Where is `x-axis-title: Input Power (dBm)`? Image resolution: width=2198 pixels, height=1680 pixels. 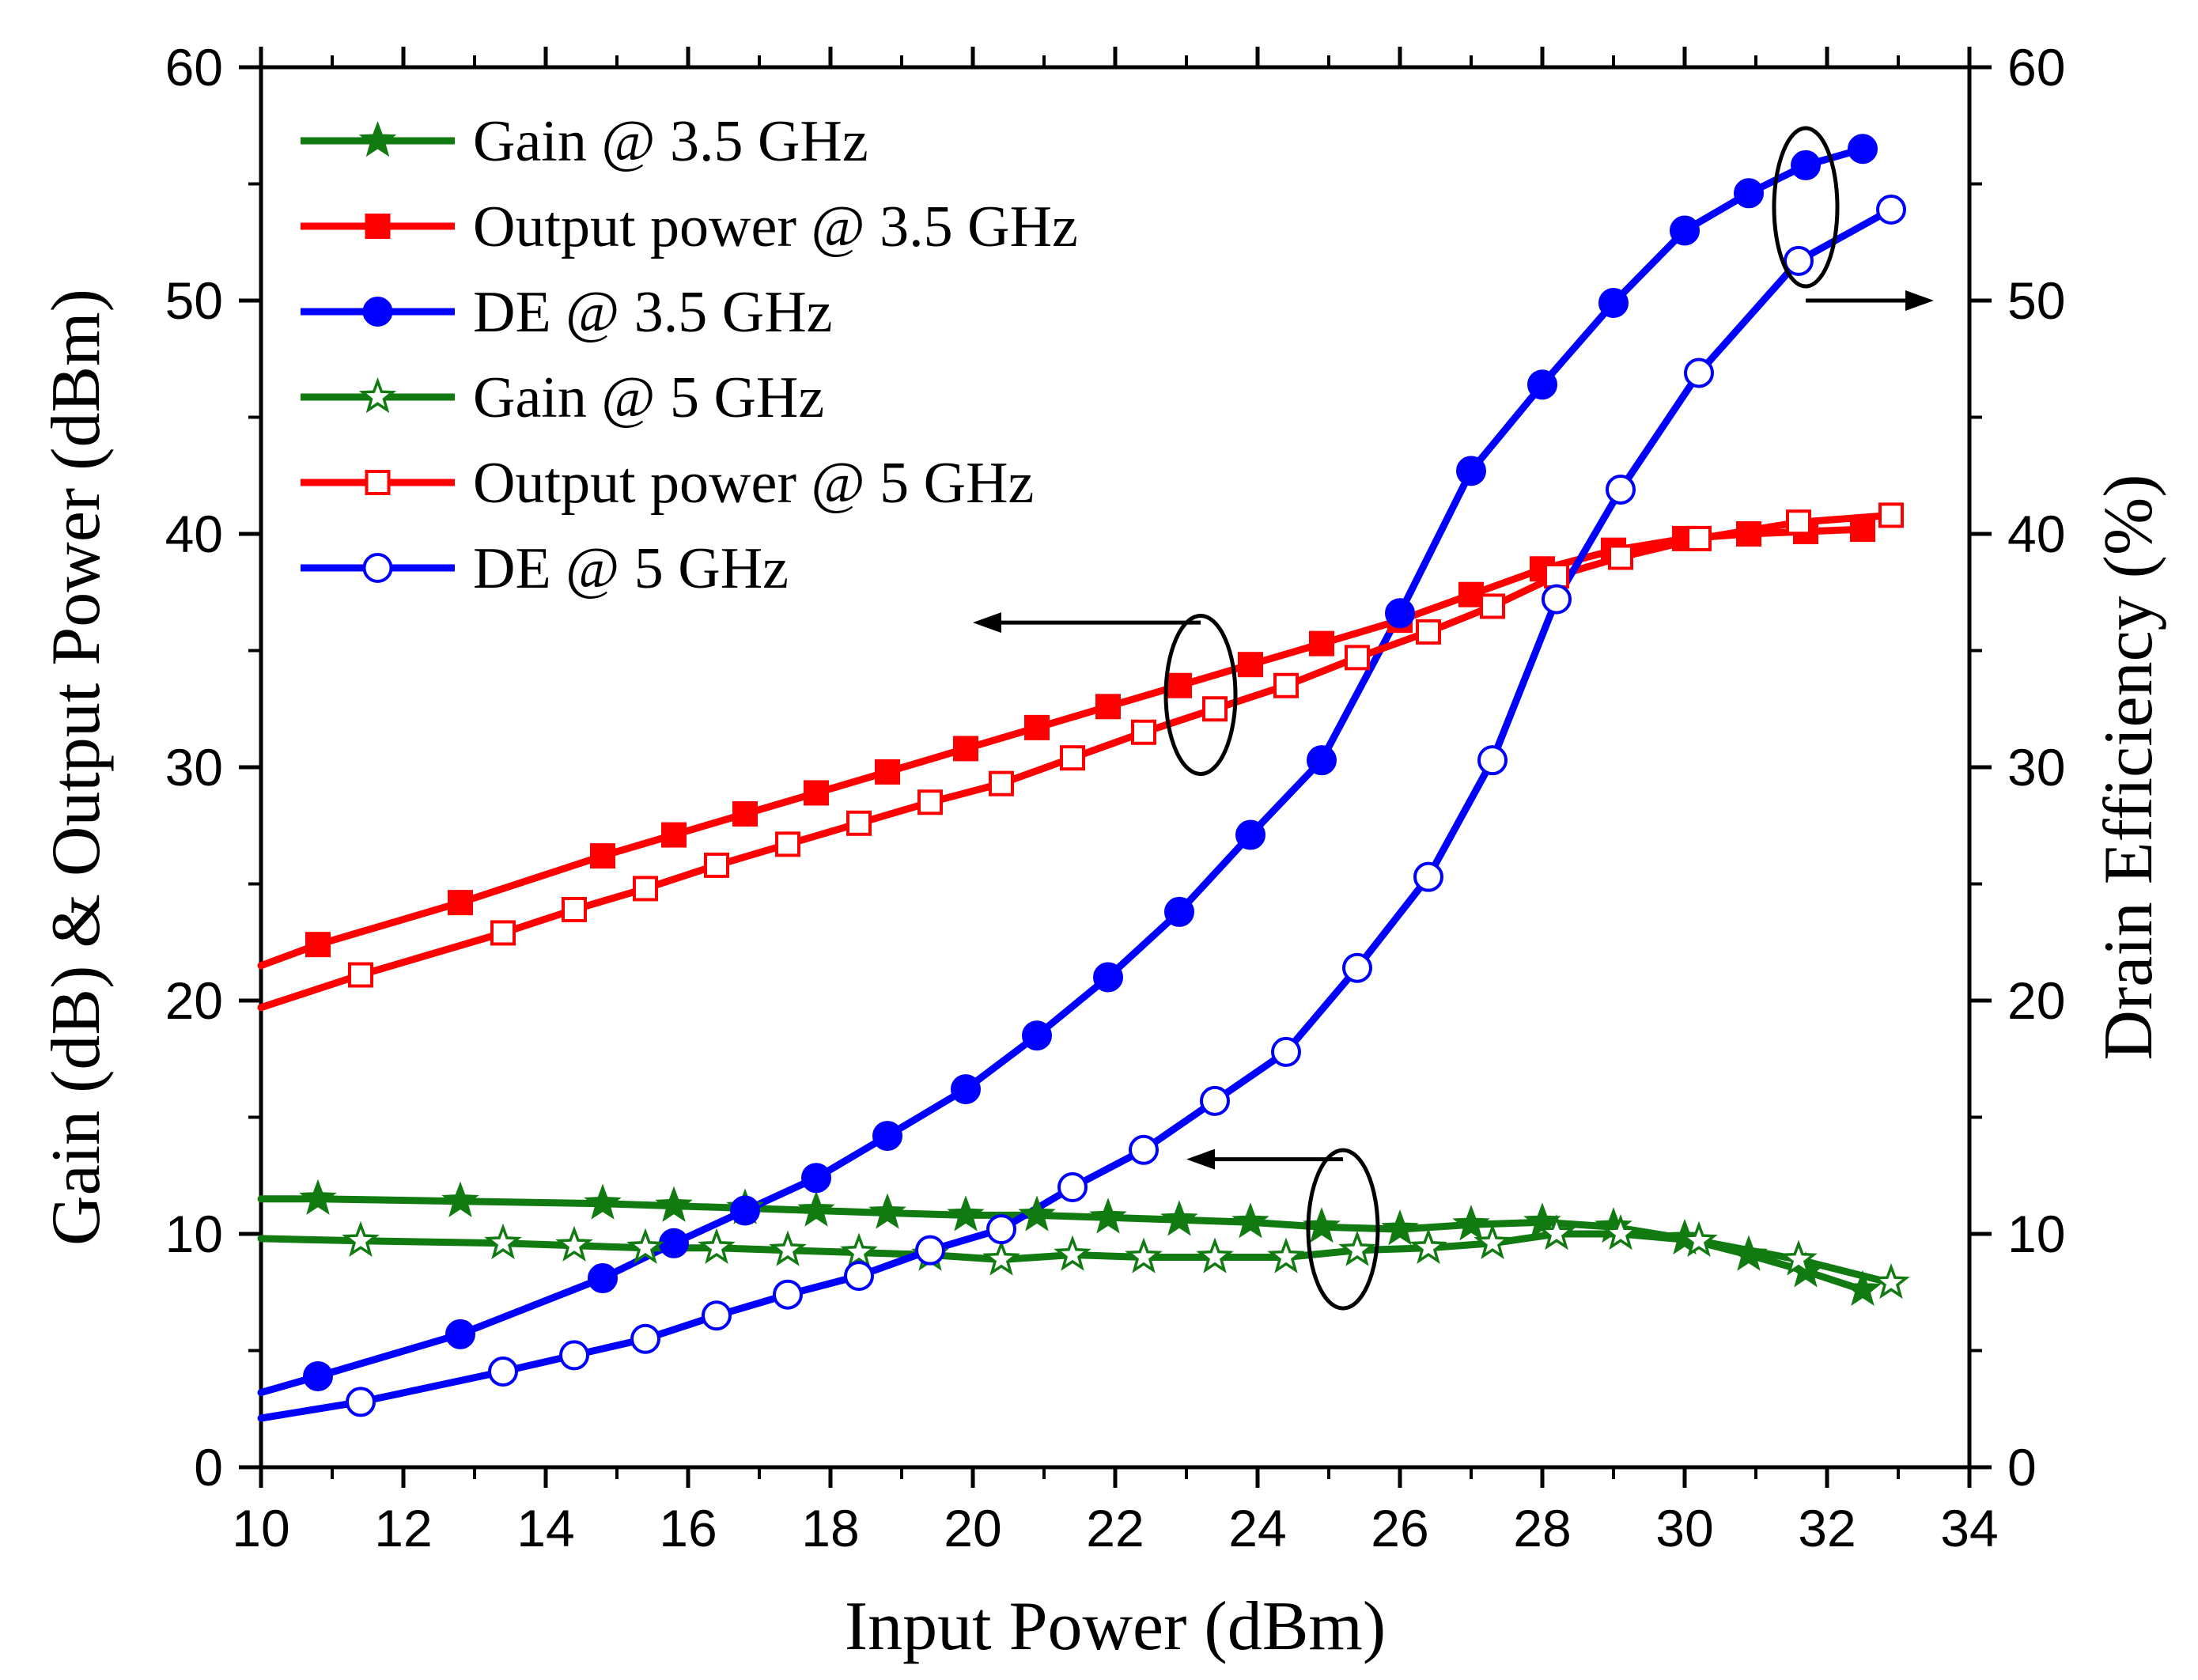 x-axis-title: Input Power (dBm) is located at coordinates (1115, 1626).